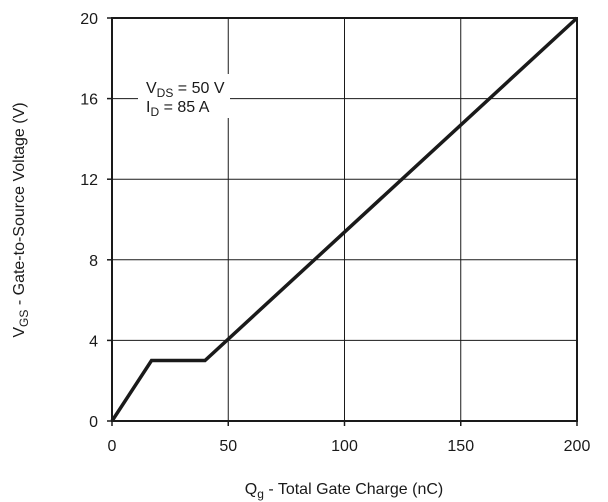 The height and width of the screenshot is (502, 608). Describe the element at coordinates (460, 446) in the screenshot. I see `x-tick-label-150: 150` at that location.